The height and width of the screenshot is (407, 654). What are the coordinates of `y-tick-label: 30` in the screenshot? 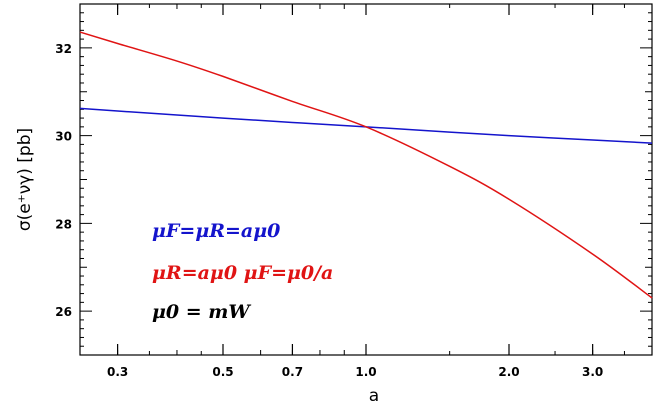 It's located at (63, 137).